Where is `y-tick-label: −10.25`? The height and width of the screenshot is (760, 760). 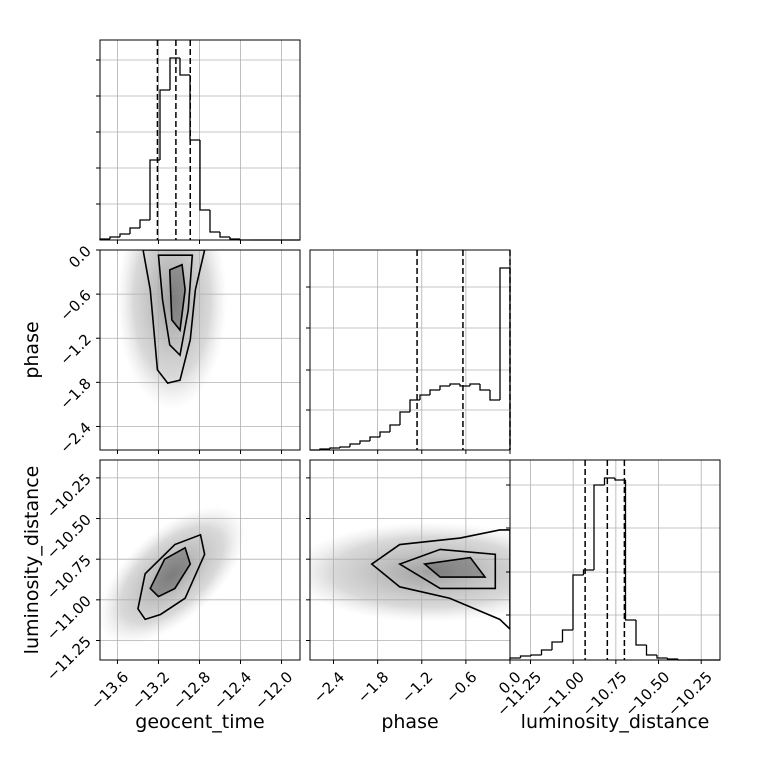 y-tick-label: −10.25 is located at coordinates (69, 496).